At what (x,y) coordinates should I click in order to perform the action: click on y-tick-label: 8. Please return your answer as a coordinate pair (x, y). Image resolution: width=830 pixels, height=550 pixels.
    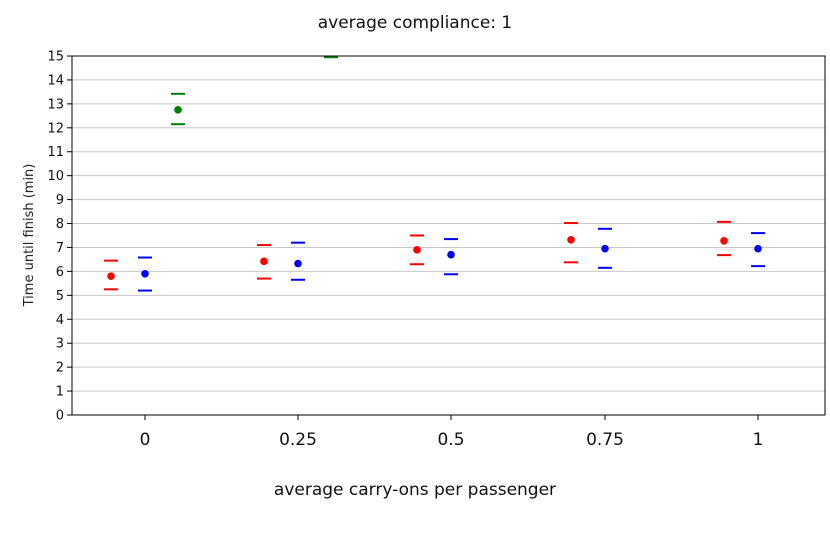
    Looking at the image, I should click on (60, 224).